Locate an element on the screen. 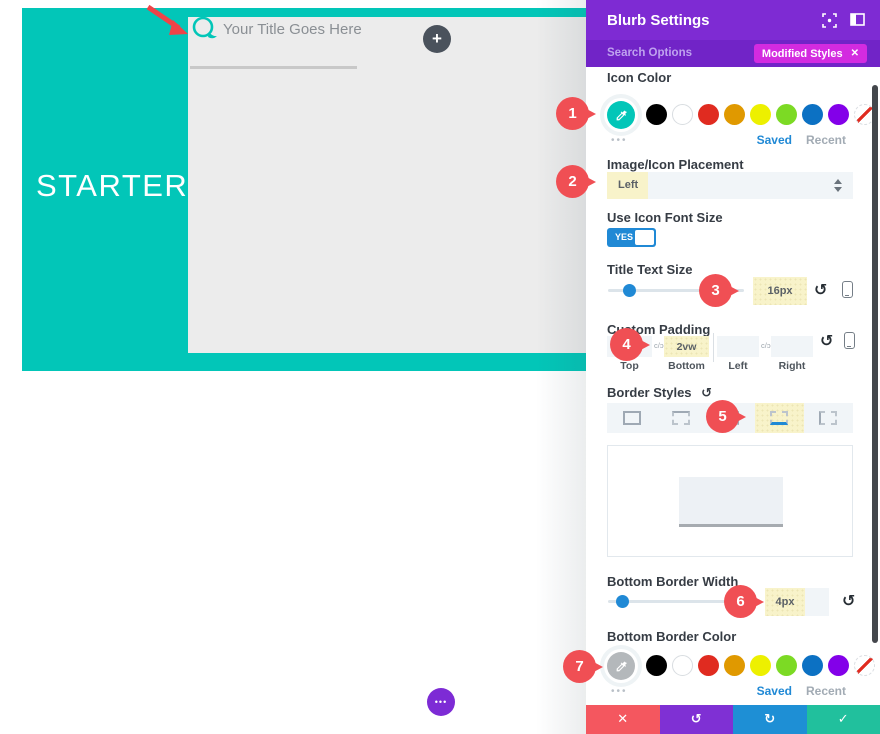 The width and height of the screenshot is (880, 734). bottom-border-color-label: Bottom Border Color is located at coordinates (672, 636).